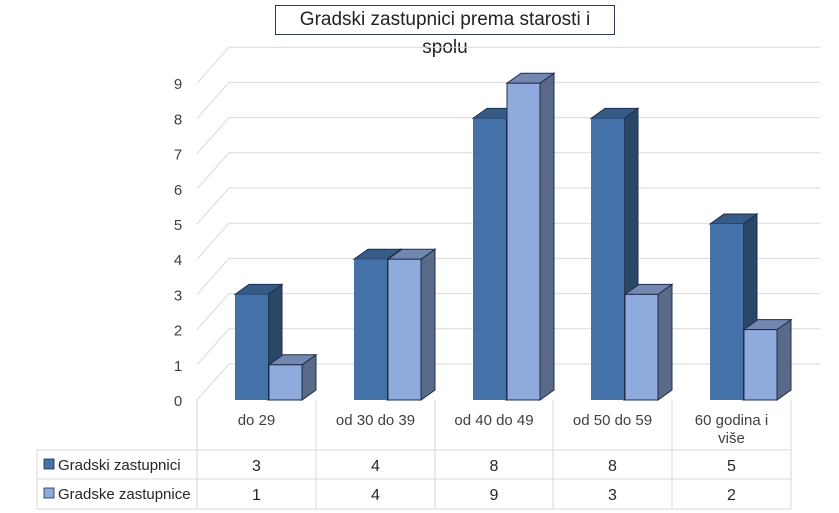 The image size is (839, 513). I want to click on data-table-cell: 9, so click(494, 495).